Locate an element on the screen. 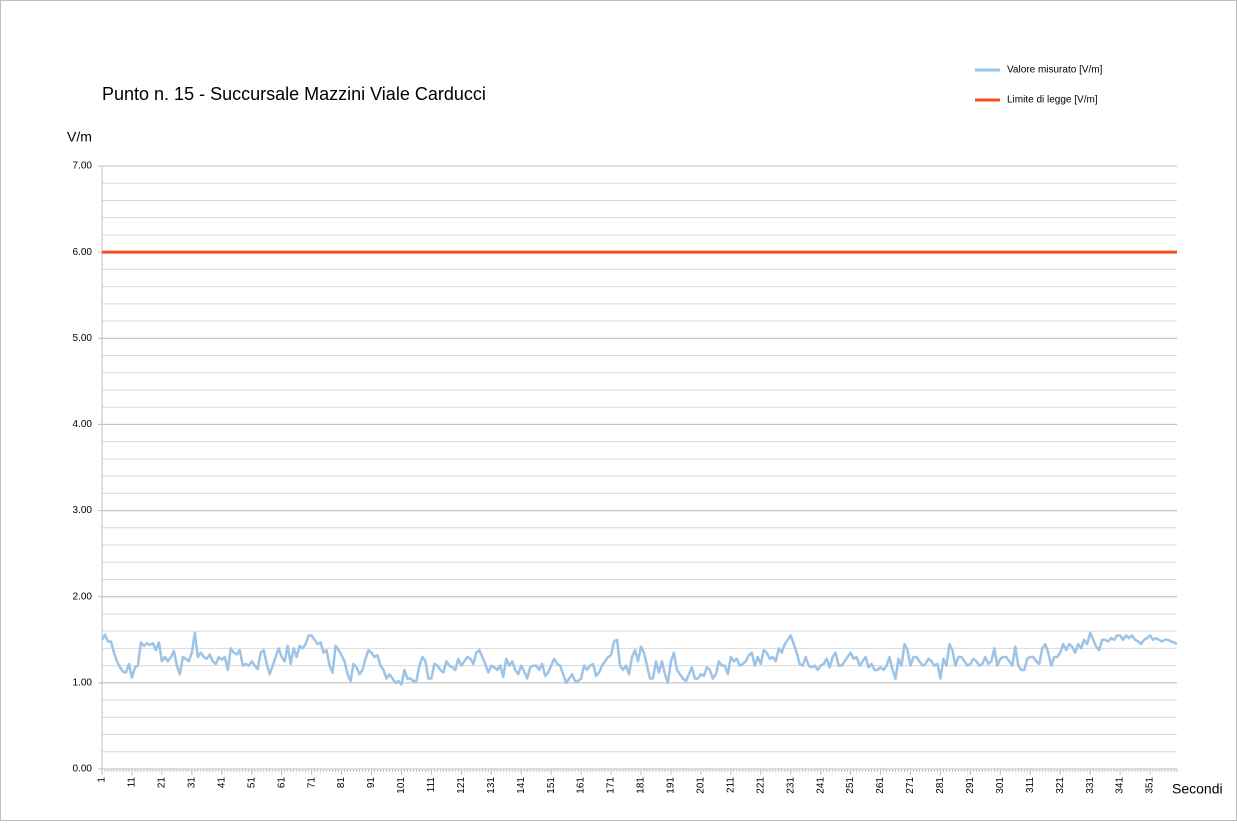  x-tick-label: 91 is located at coordinates (371, 783).